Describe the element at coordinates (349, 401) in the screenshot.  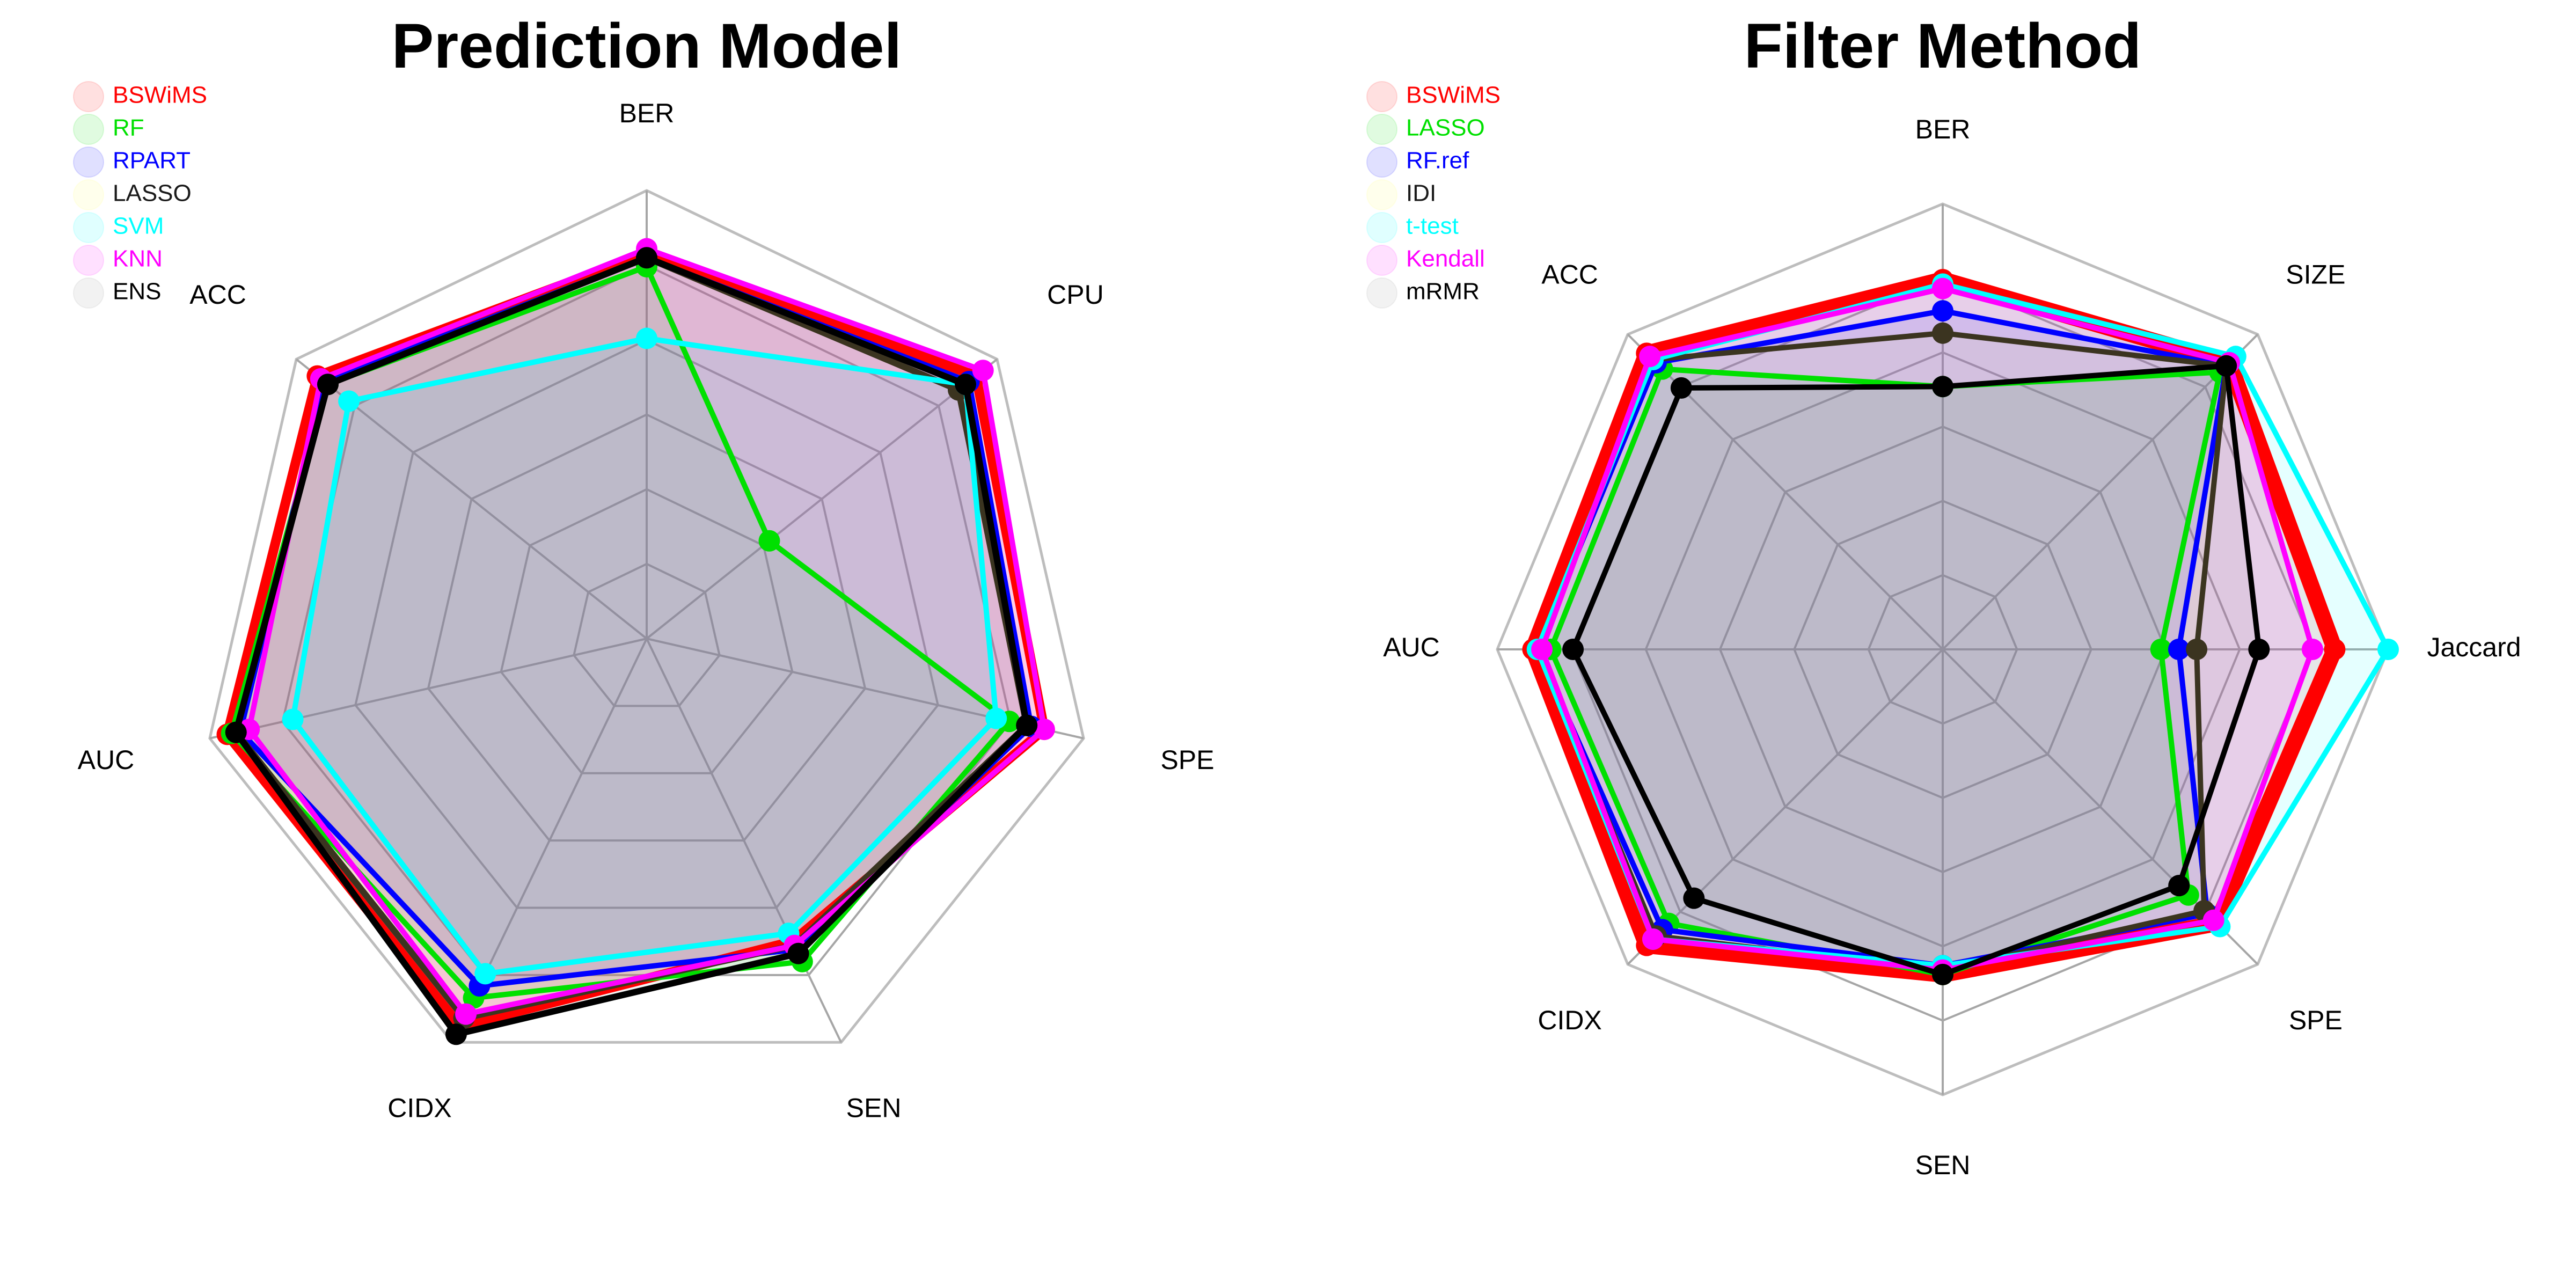
I see `data-point-svm-acc` at that location.